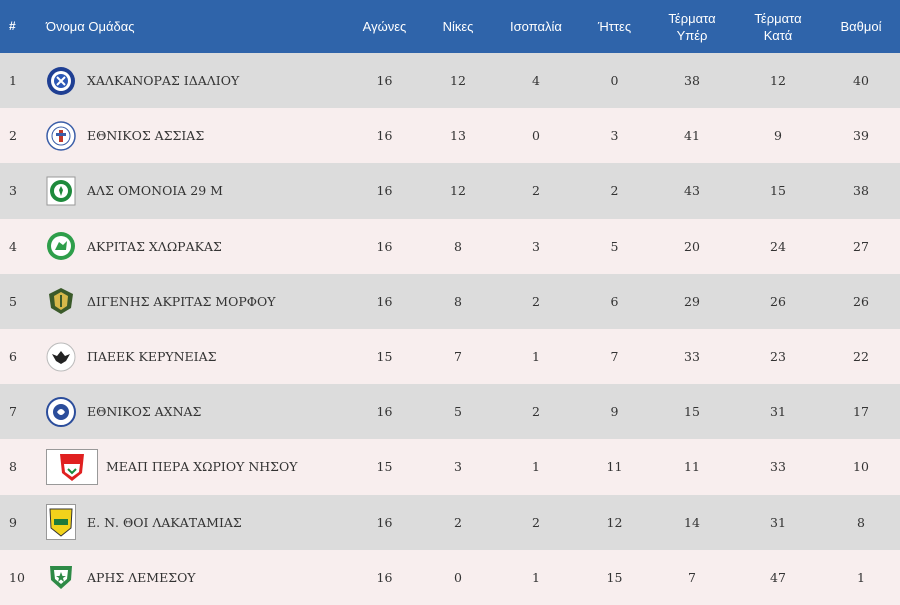 Image resolution: width=900 pixels, height=605 pixels. I want to click on points-cell: 17, so click(861, 412).